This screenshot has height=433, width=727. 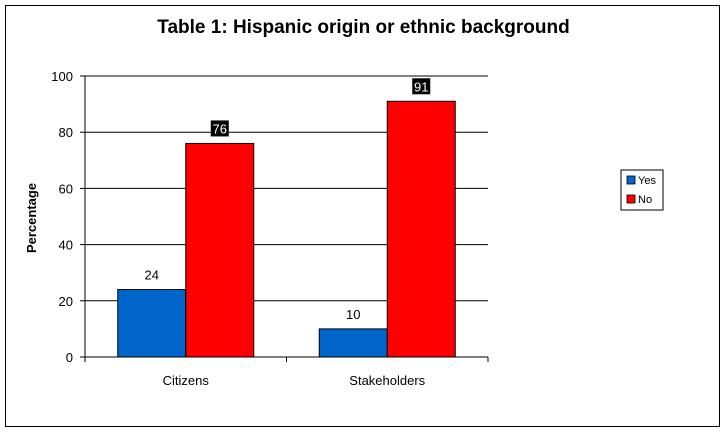 What do you see at coordinates (66, 301) in the screenshot?
I see `y-tick-label: 20` at bounding box center [66, 301].